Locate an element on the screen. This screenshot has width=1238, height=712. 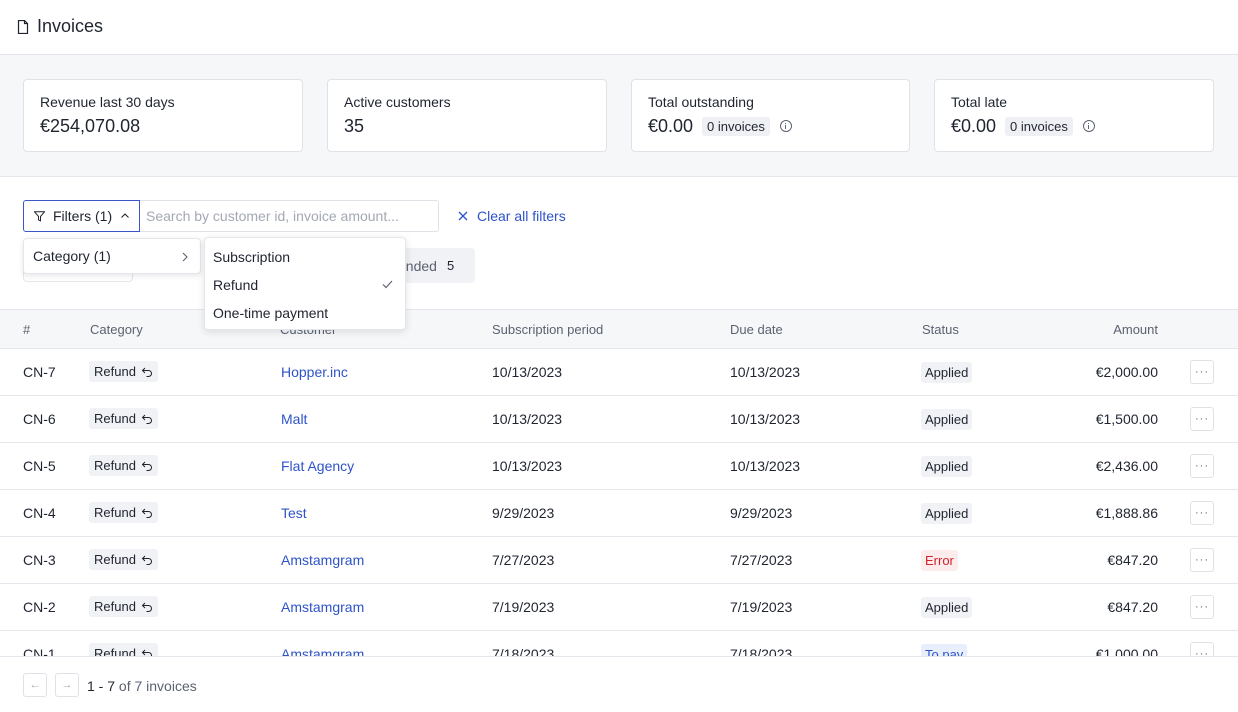
column-header-amount: Amount is located at coordinates (1135, 329).